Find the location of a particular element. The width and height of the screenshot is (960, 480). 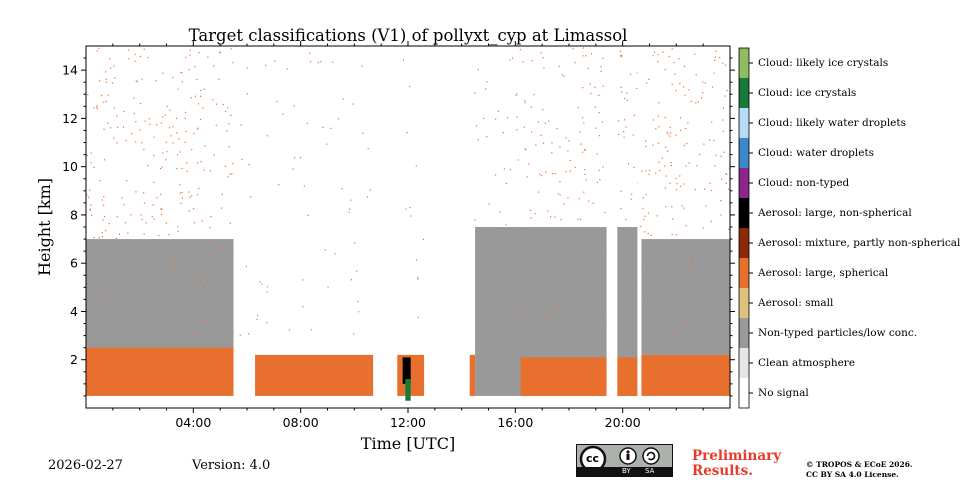

colorbar-frame is located at coordinates (744, 228).